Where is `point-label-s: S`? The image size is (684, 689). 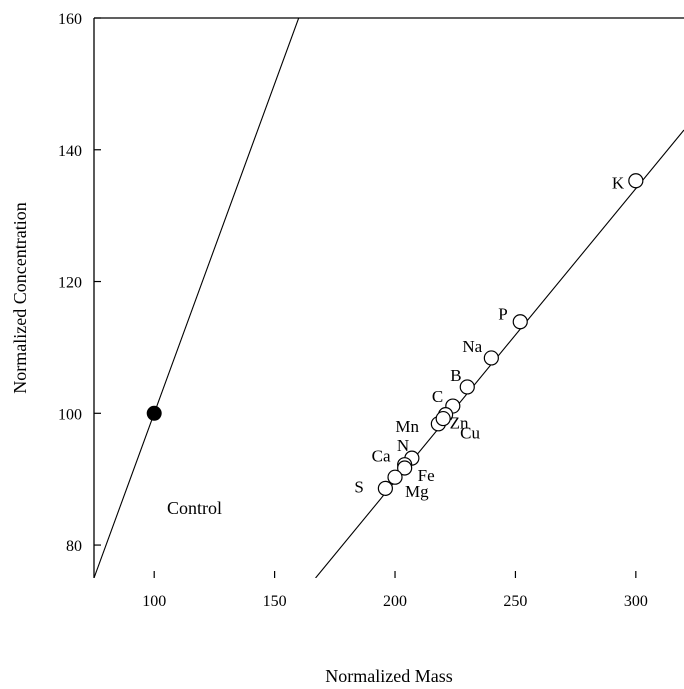 point-label-s: S is located at coordinates (358, 486).